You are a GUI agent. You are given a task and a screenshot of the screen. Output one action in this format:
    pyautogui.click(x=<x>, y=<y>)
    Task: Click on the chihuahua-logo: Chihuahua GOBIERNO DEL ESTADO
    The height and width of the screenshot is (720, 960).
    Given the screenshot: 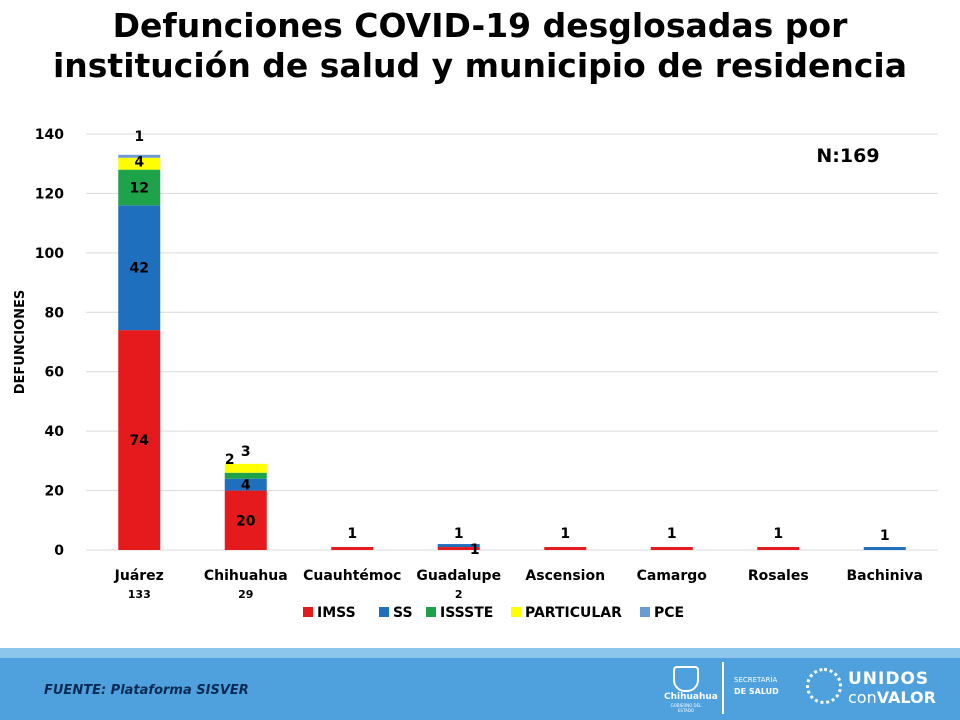 What is the action you would take?
    pyautogui.click(x=691, y=690)
    